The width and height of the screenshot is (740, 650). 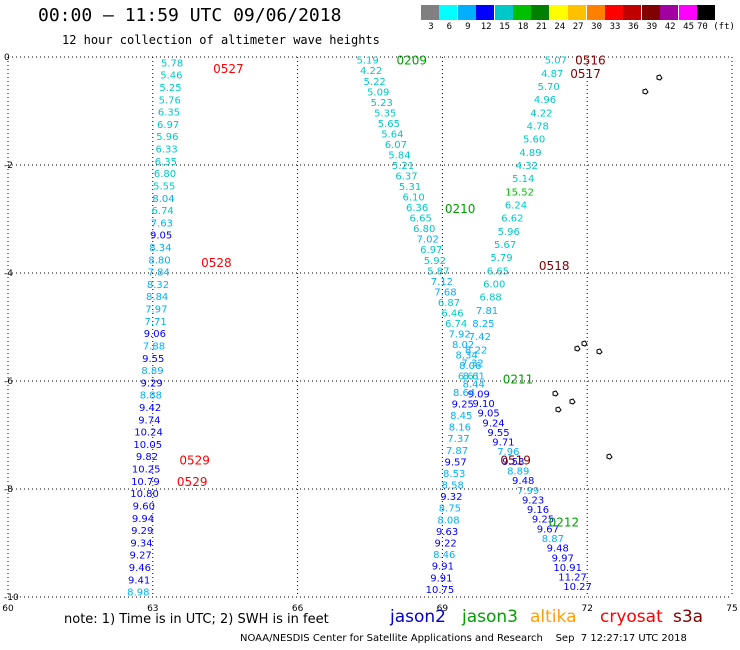 I want to click on wave-height-label: 5.84, so click(x=399, y=155).